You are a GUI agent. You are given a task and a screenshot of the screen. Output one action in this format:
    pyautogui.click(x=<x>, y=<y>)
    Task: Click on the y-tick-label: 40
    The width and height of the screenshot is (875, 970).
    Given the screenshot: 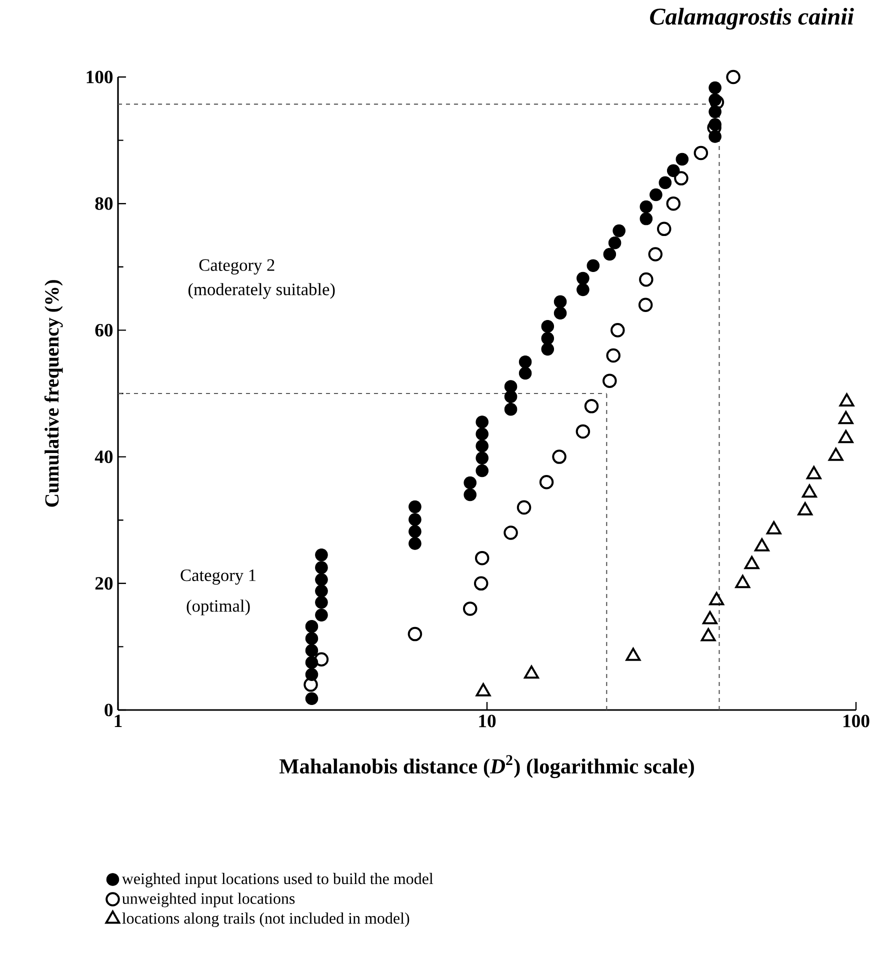 What is the action you would take?
    pyautogui.click(x=103, y=457)
    